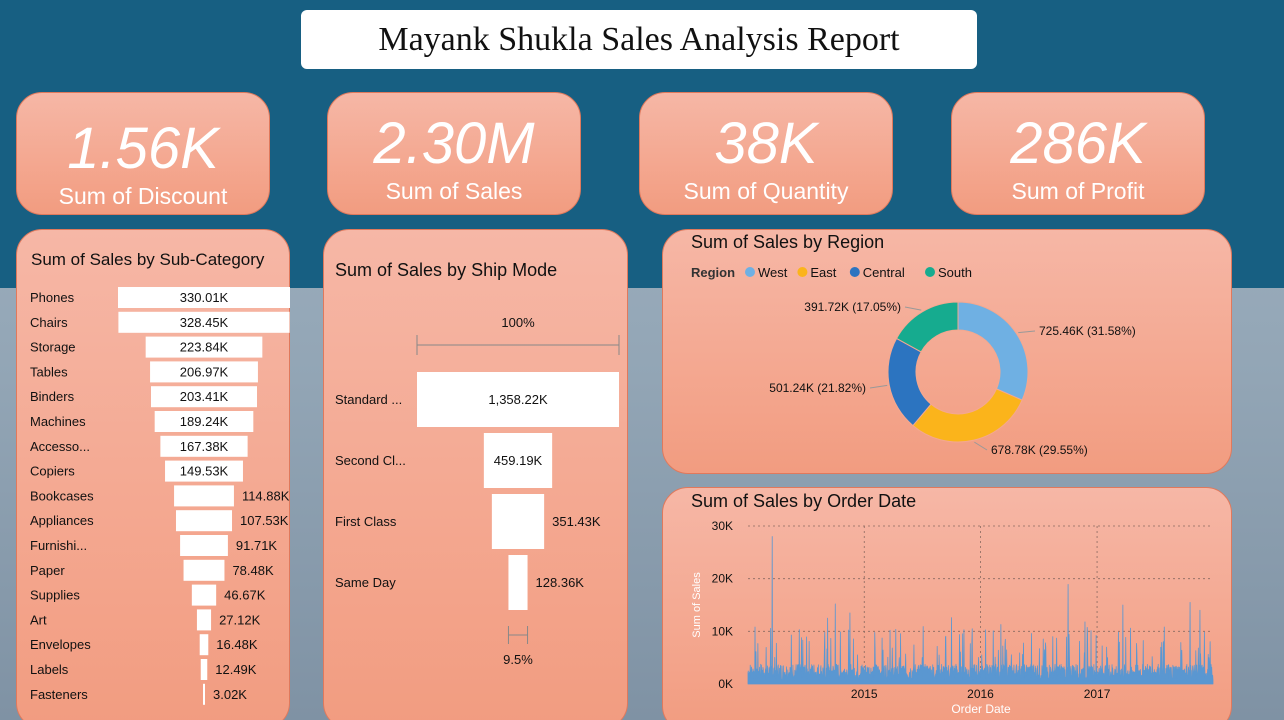 This screenshot has width=1284, height=720. Describe the element at coordinates (49, 322) in the screenshot. I see `category-label: Chairs` at that location.